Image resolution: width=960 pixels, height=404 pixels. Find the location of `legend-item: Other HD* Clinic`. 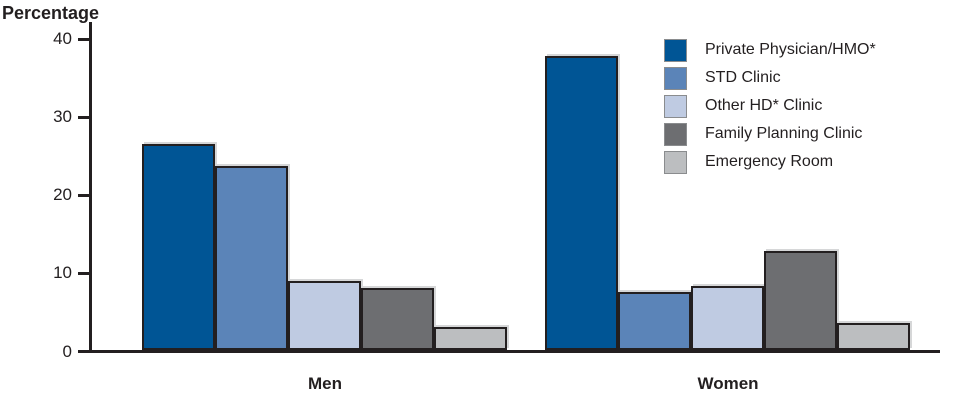

legend-item: Other HD* Clinic is located at coordinates (770, 106).